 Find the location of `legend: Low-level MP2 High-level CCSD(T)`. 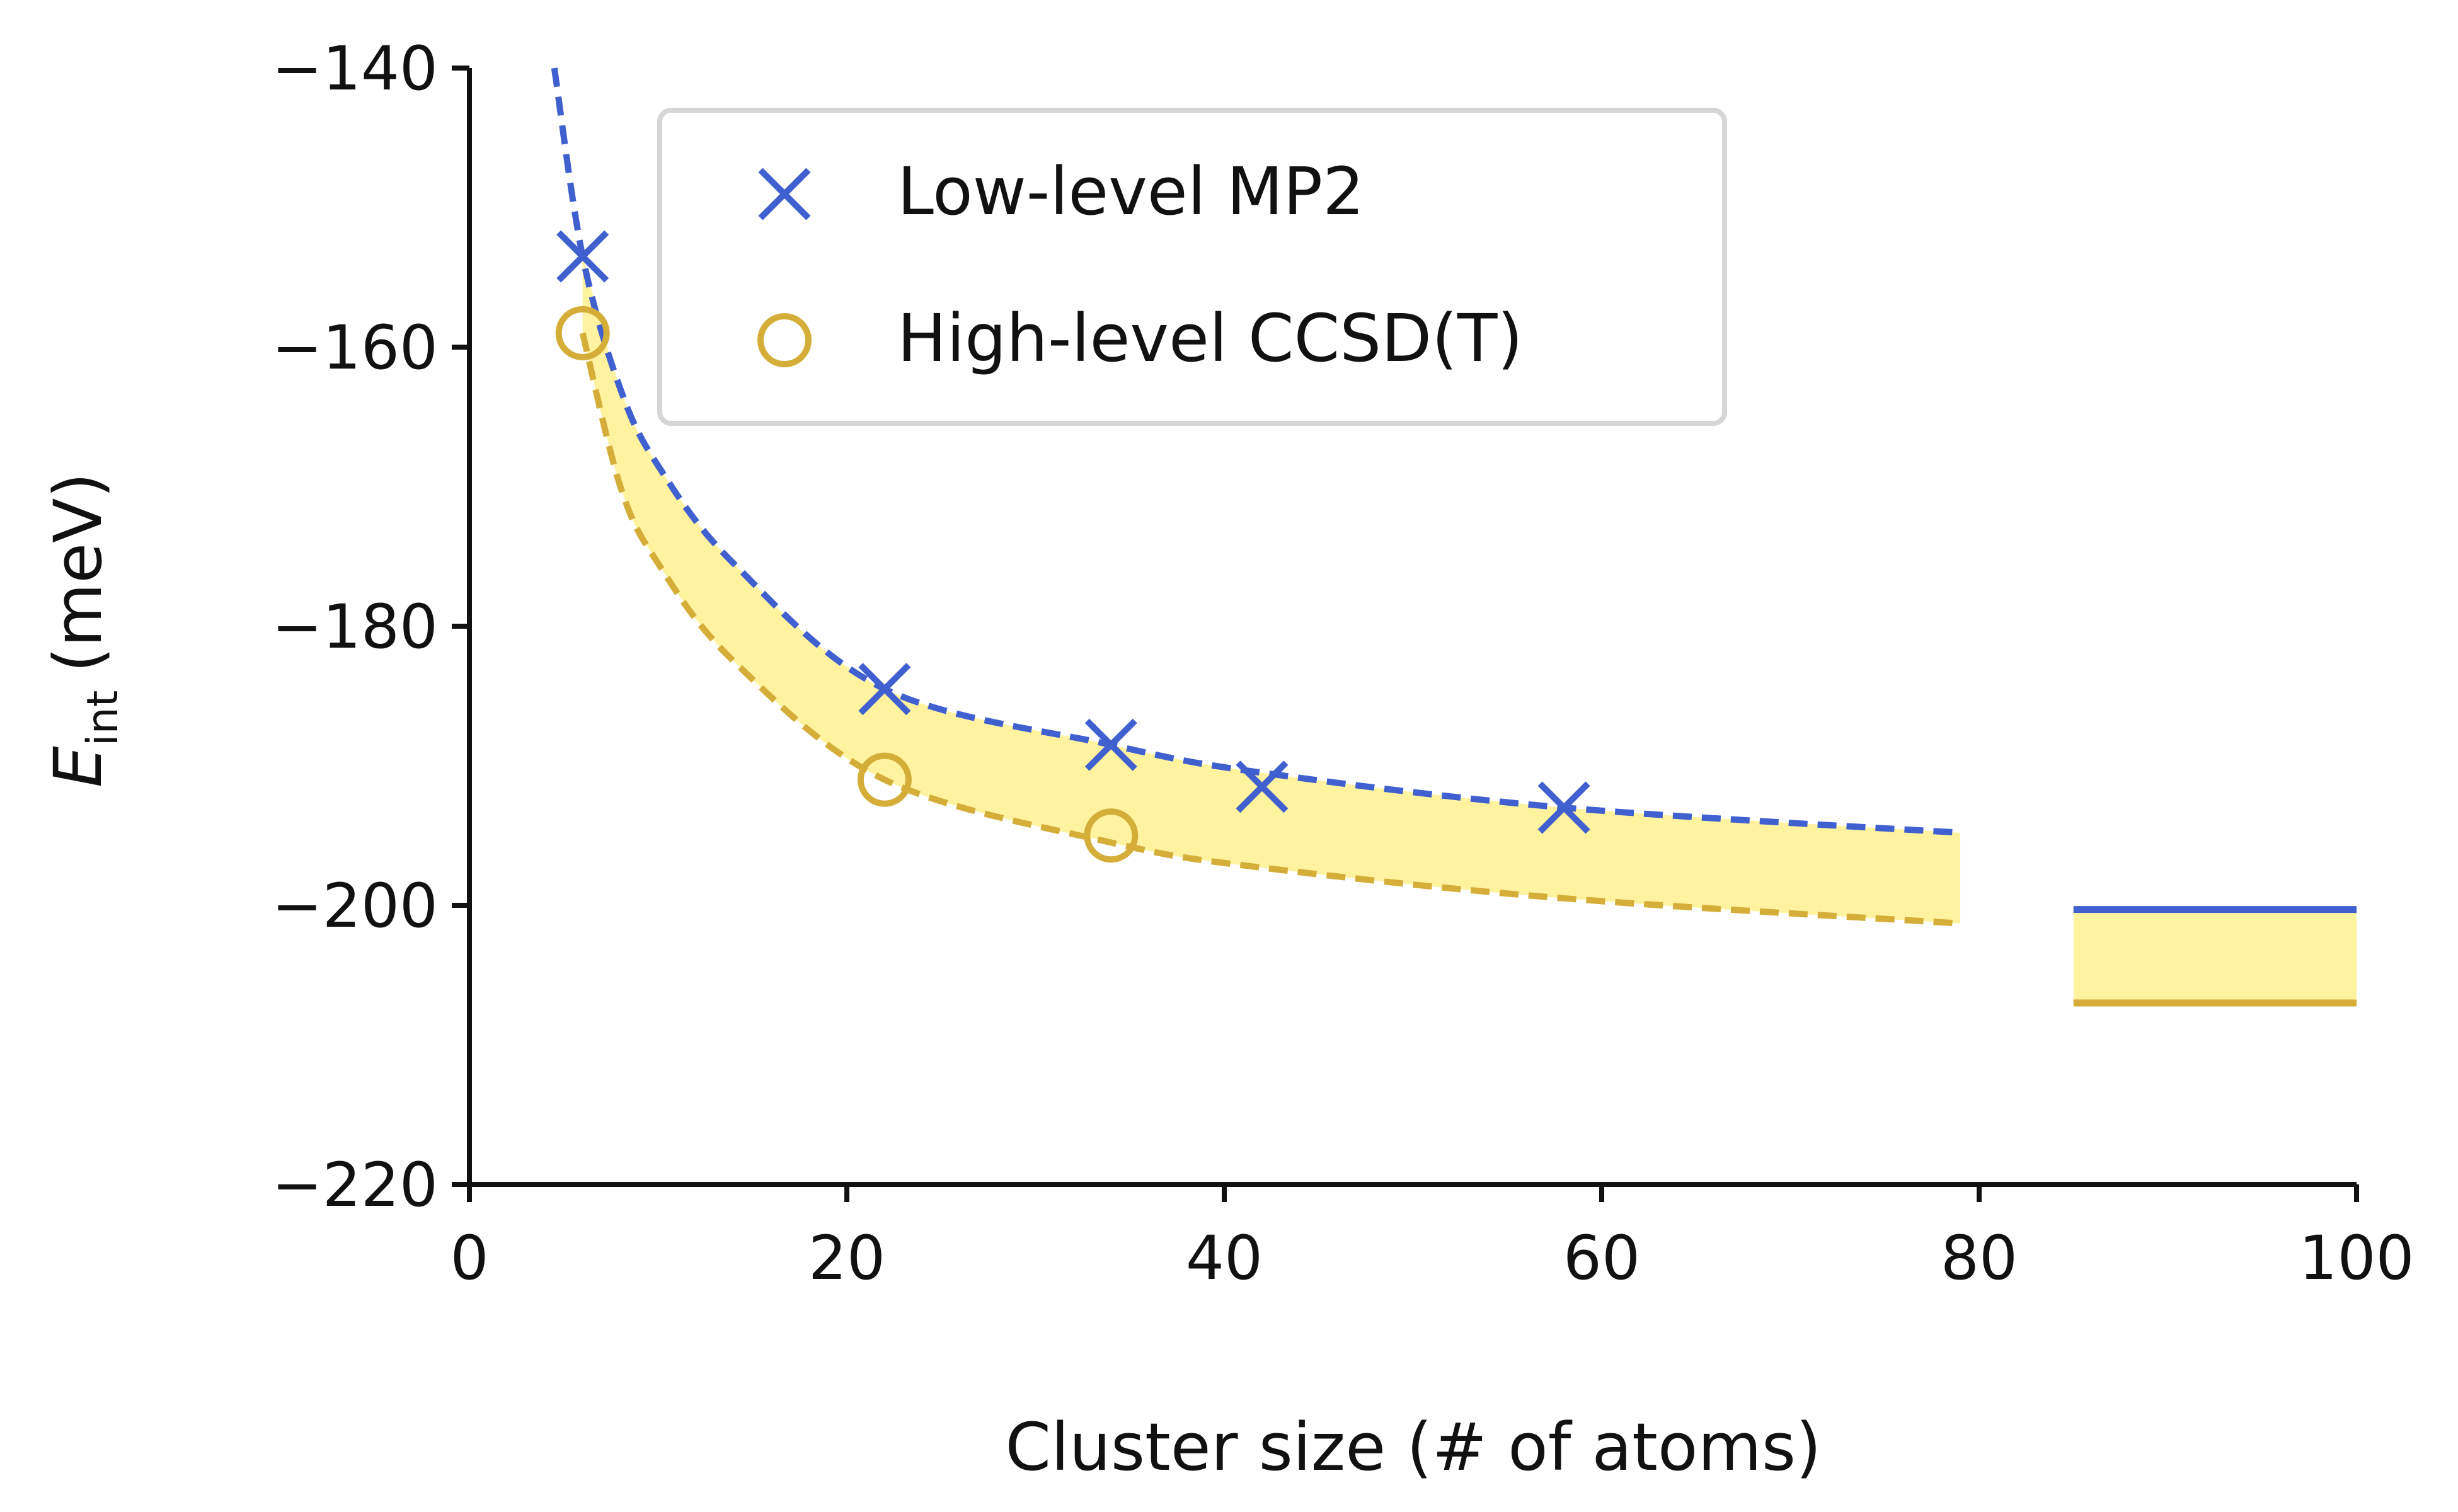

legend: Low-level MP2 High-level CCSD(T) is located at coordinates (1192, 267).